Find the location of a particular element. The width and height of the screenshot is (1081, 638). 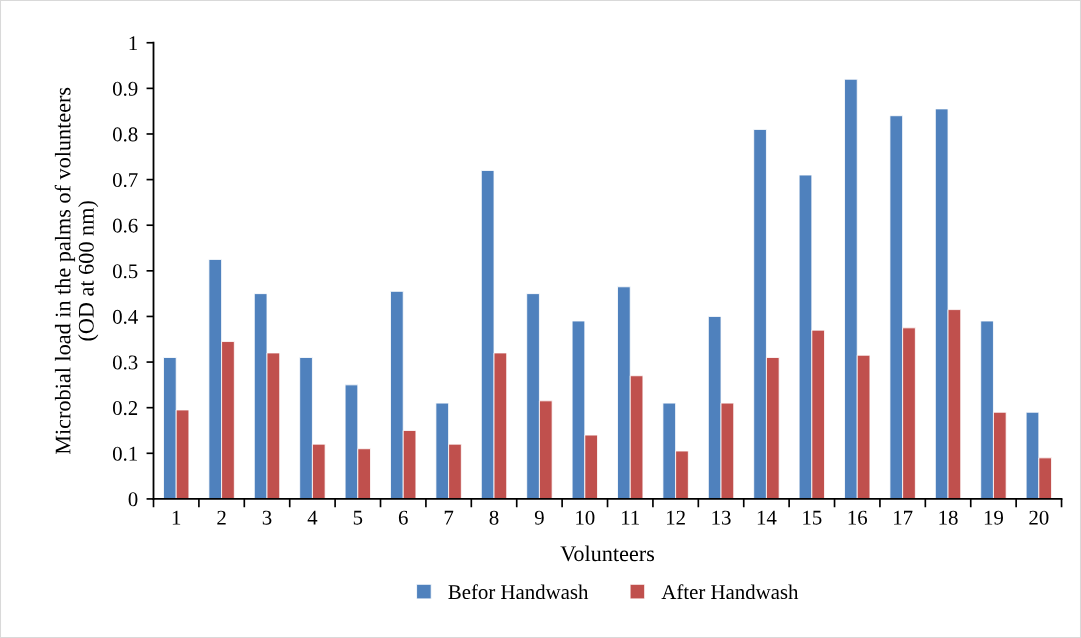

y-tick-label: 1 is located at coordinates (133, 43).